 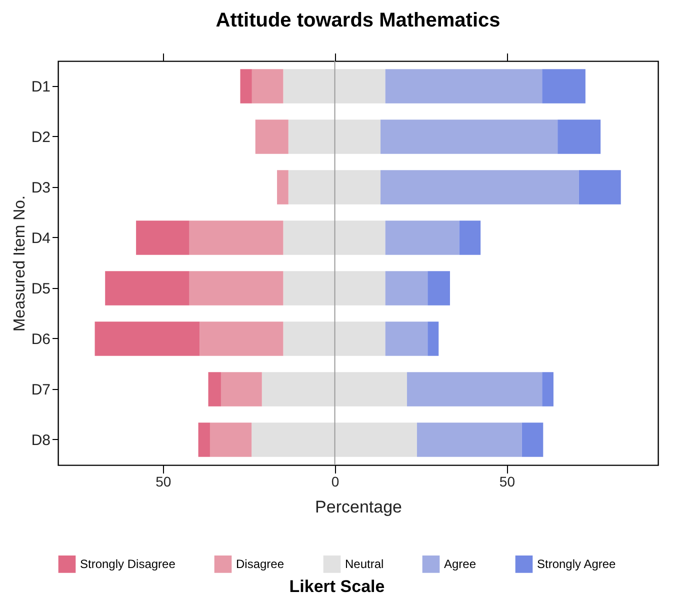 What do you see at coordinates (40, 289) in the screenshot?
I see `y-tick-label: D5` at bounding box center [40, 289].